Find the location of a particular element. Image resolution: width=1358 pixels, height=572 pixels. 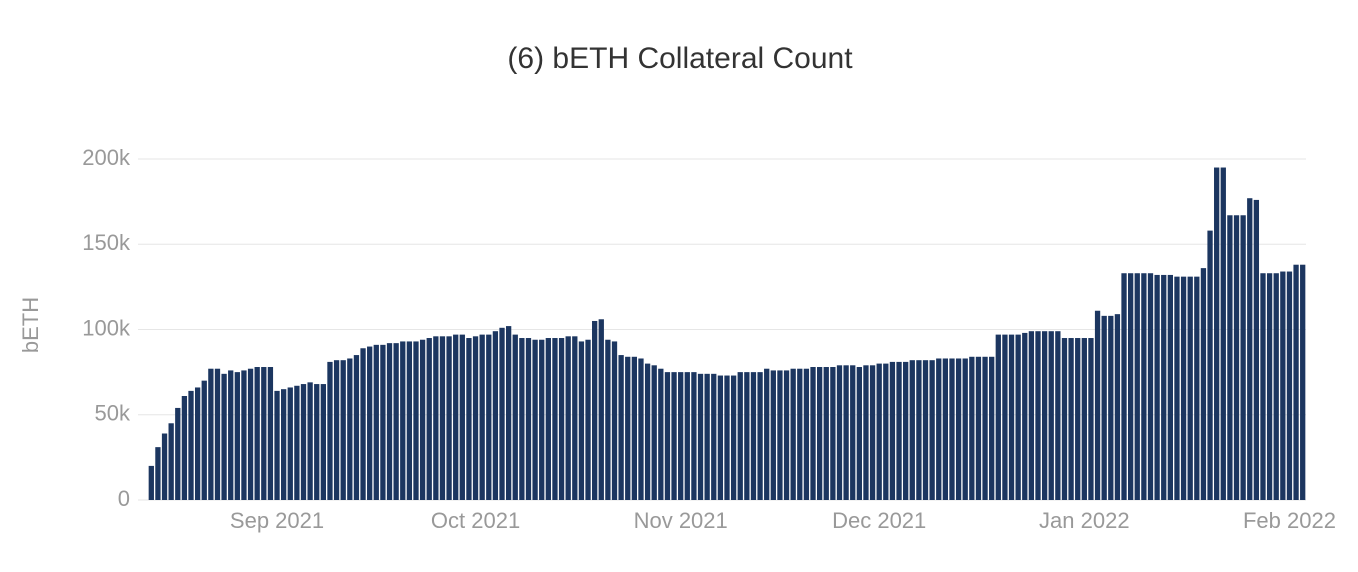

x-tick-label: Oct 2021 is located at coordinates (475, 520).